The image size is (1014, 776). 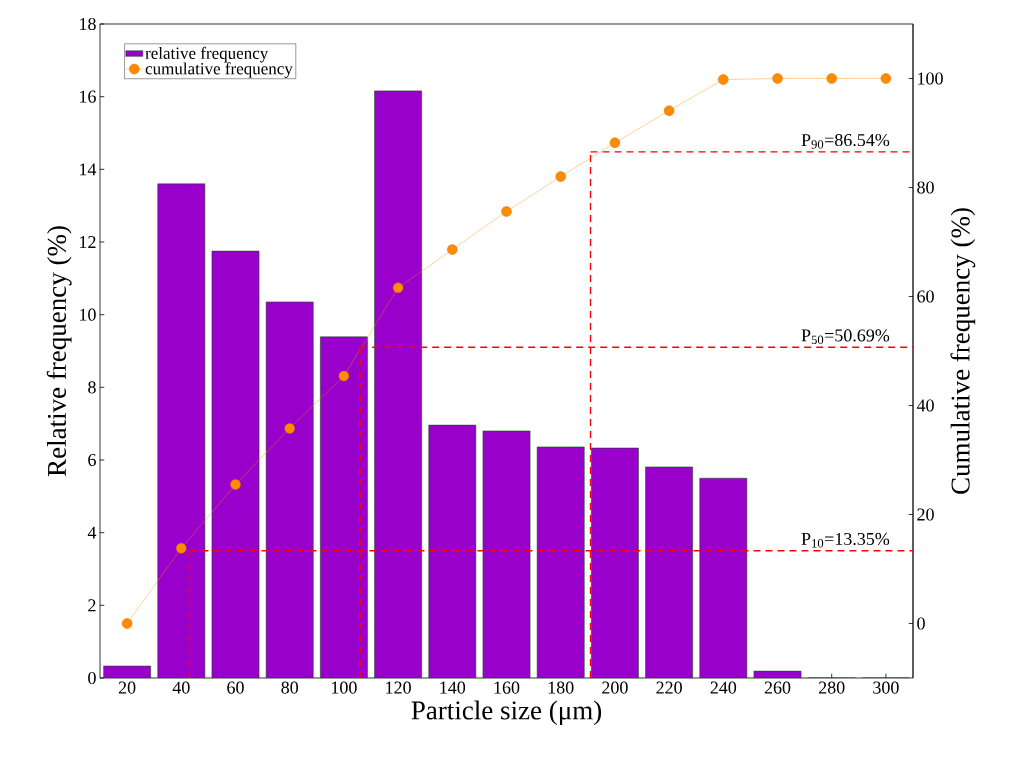 What do you see at coordinates (930, 78) in the screenshot?
I see `y2-tick-label: 100` at bounding box center [930, 78].